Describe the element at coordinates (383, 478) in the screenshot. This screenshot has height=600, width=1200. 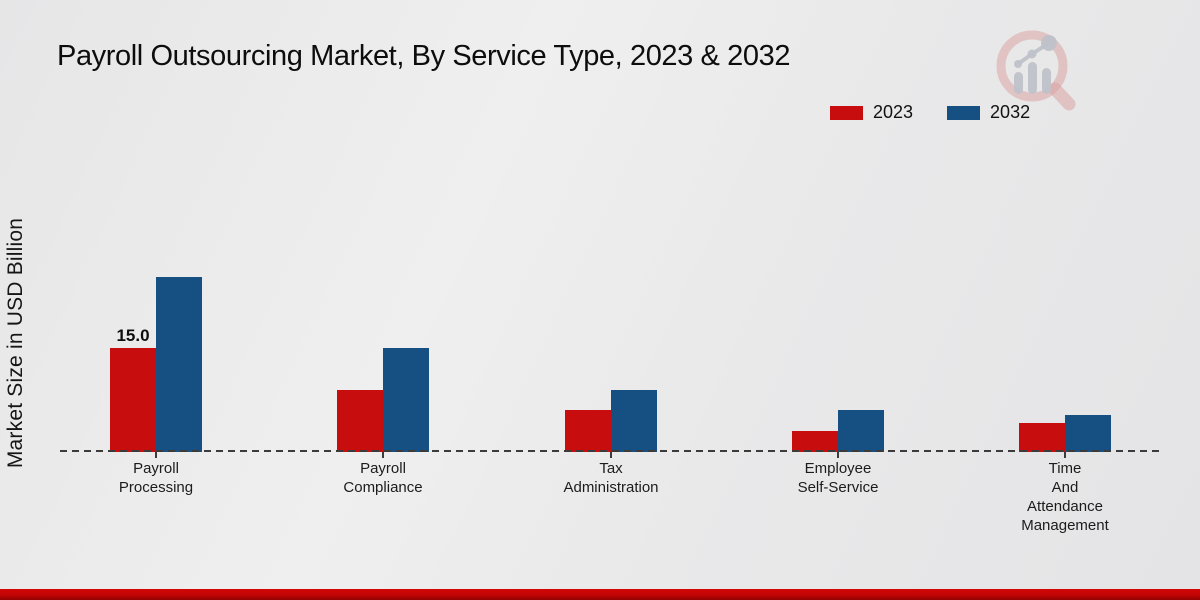
I see `x-category-label: Payroll Compliance` at that location.